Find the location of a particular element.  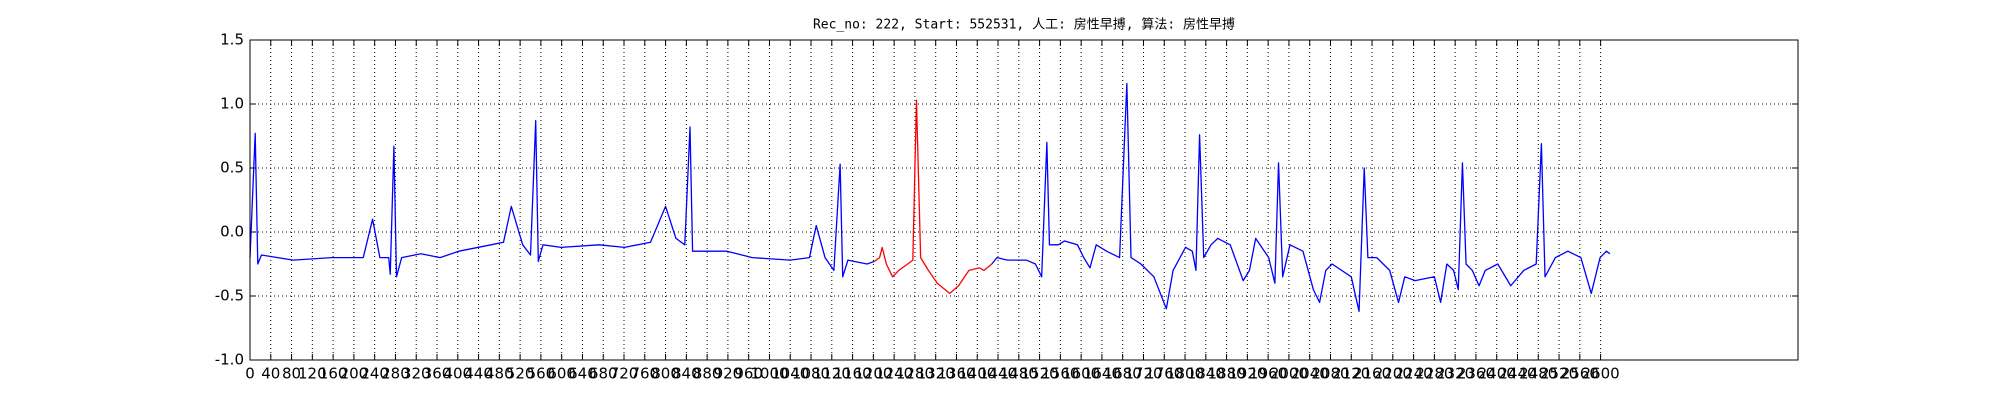

x-tick-label: 400 is located at coordinates (457, 374).